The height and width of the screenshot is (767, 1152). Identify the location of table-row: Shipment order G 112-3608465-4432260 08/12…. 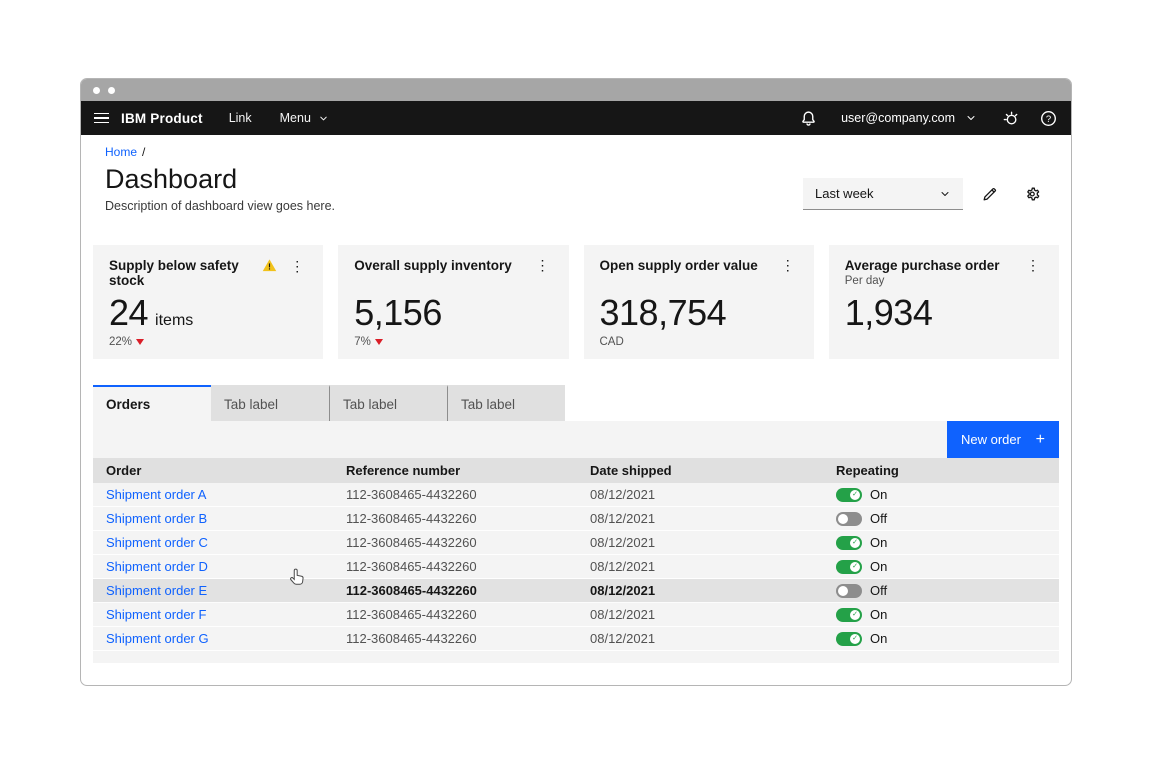
(576, 639).